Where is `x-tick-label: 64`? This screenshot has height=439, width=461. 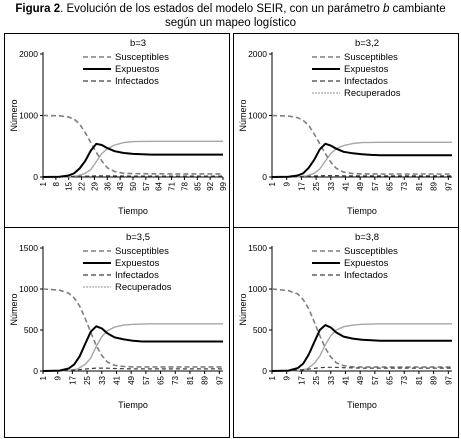 x-tick-label: 64 is located at coordinates (159, 185).